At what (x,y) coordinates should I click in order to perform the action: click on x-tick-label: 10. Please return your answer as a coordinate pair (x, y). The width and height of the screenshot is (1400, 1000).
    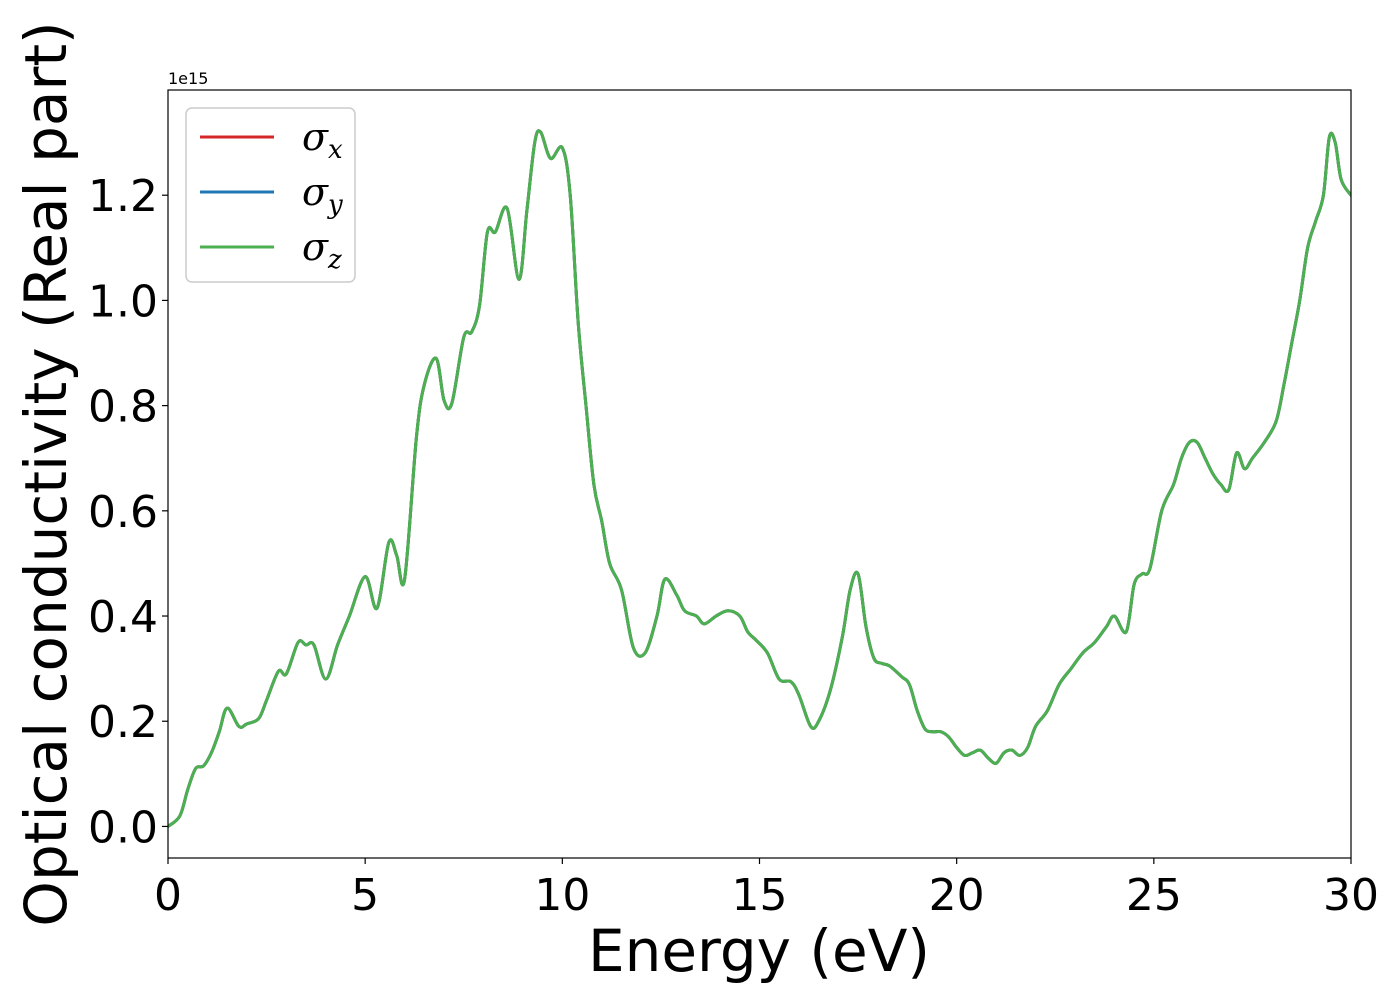
    Looking at the image, I should click on (562, 895).